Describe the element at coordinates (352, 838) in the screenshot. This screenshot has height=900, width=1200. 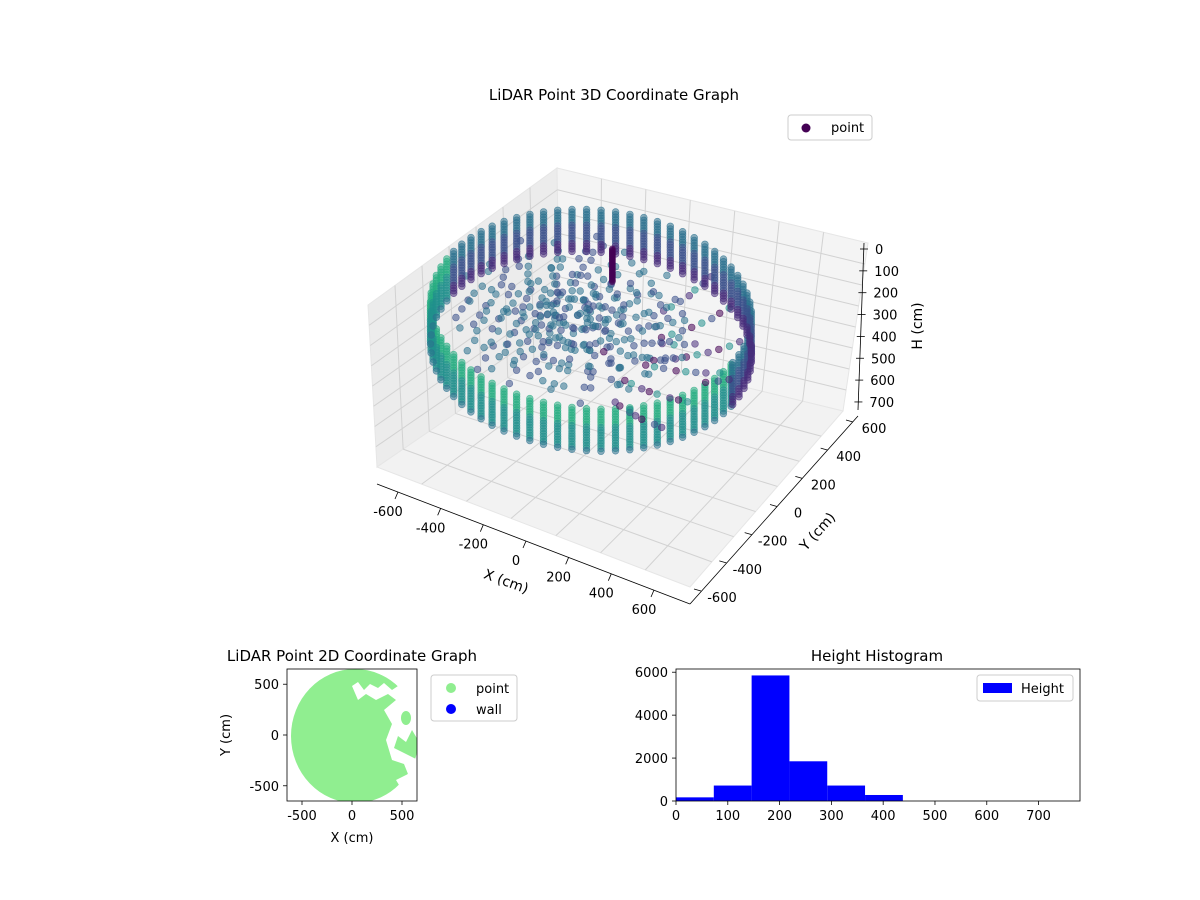
I see `x-axis-label-2d: X (cm)` at that location.